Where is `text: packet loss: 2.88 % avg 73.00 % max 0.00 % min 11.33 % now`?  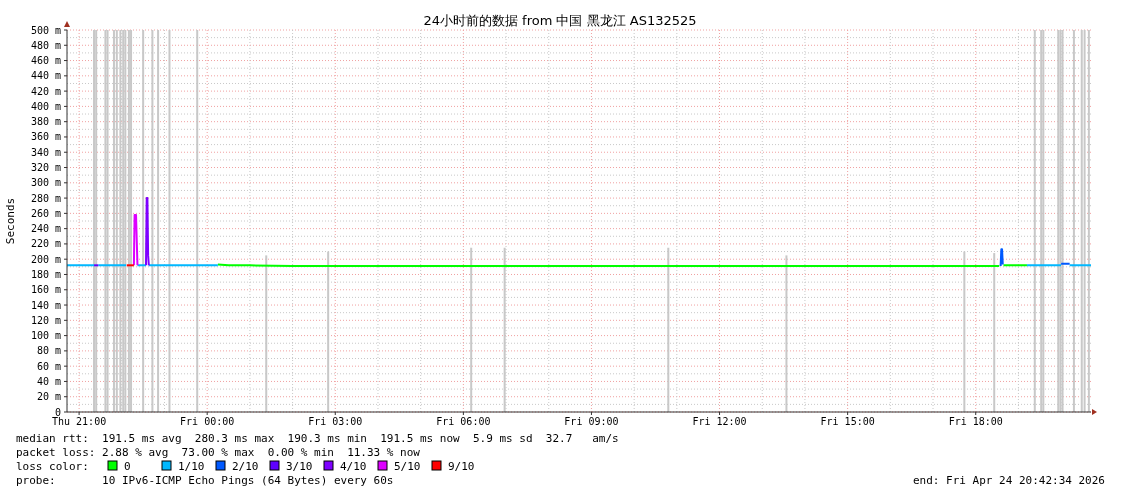 text: packet loss: 2.88 % avg 73.00 % max 0.00 % min 11.33 % now is located at coordinates (218, 452).